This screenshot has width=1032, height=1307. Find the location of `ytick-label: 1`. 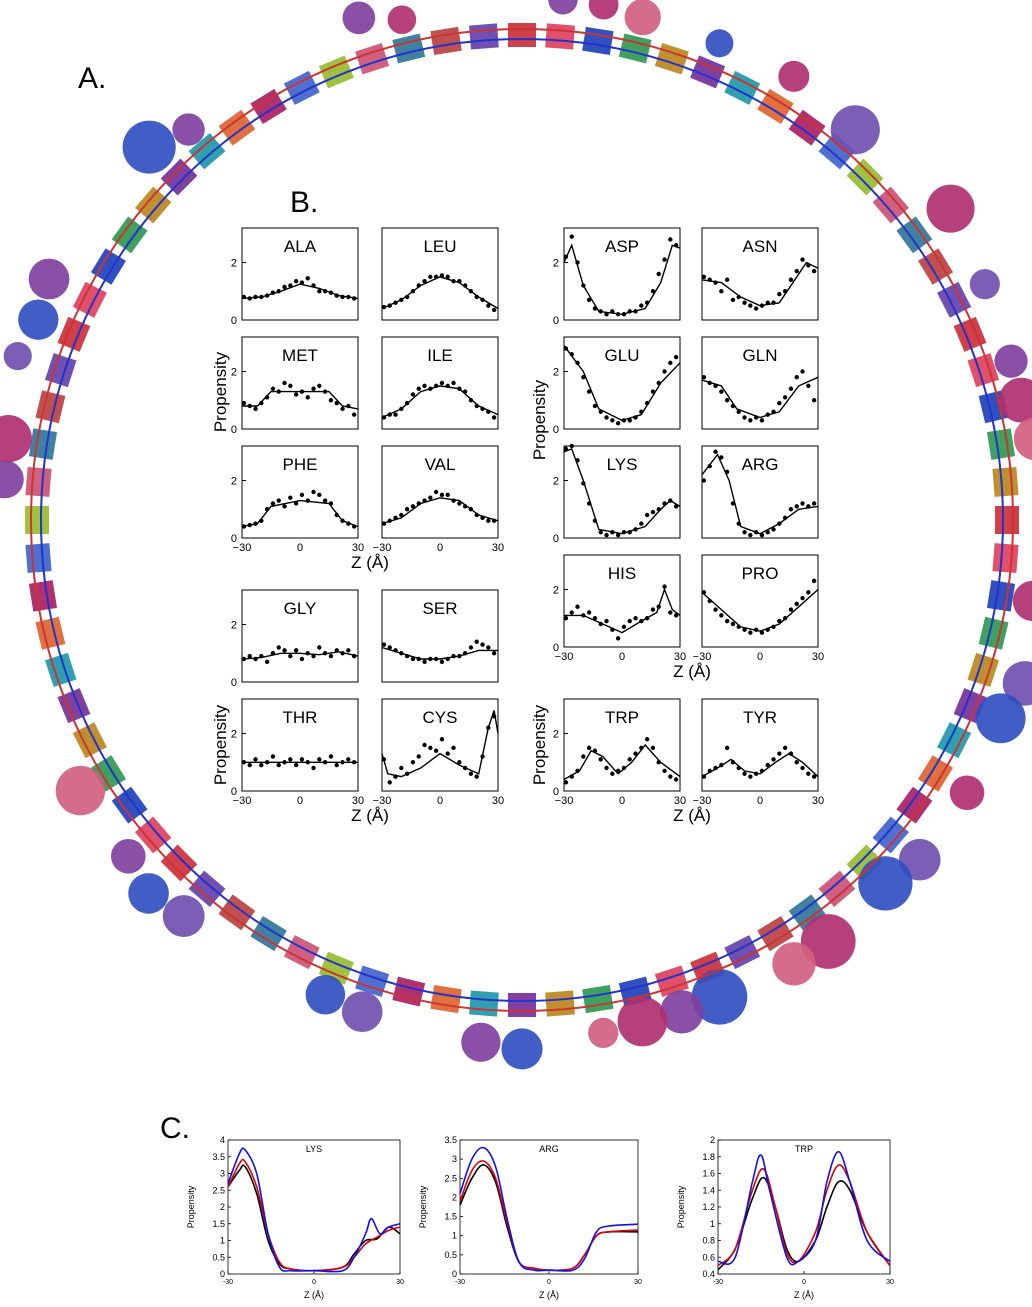

ytick-label: 1 is located at coordinates (222, 1241).